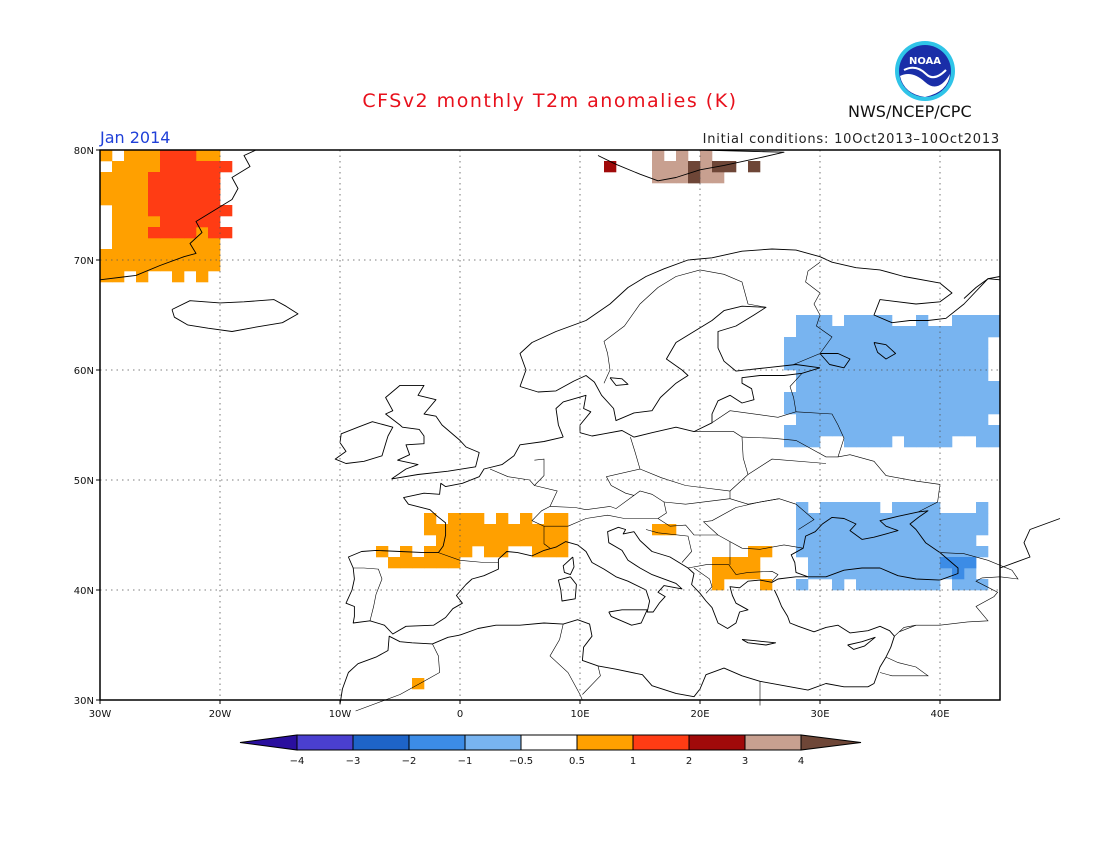 The image size is (1100, 850). Describe the element at coordinates (939, 714) in the screenshot. I see `lon-tick-label: 40E` at that location.